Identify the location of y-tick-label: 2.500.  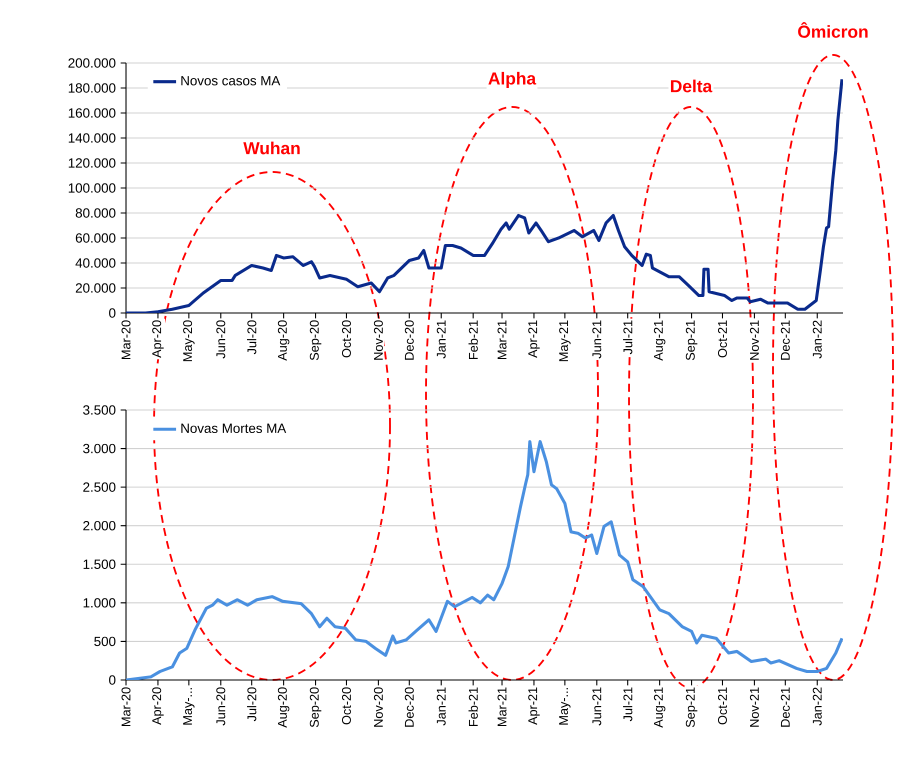
(99, 487).